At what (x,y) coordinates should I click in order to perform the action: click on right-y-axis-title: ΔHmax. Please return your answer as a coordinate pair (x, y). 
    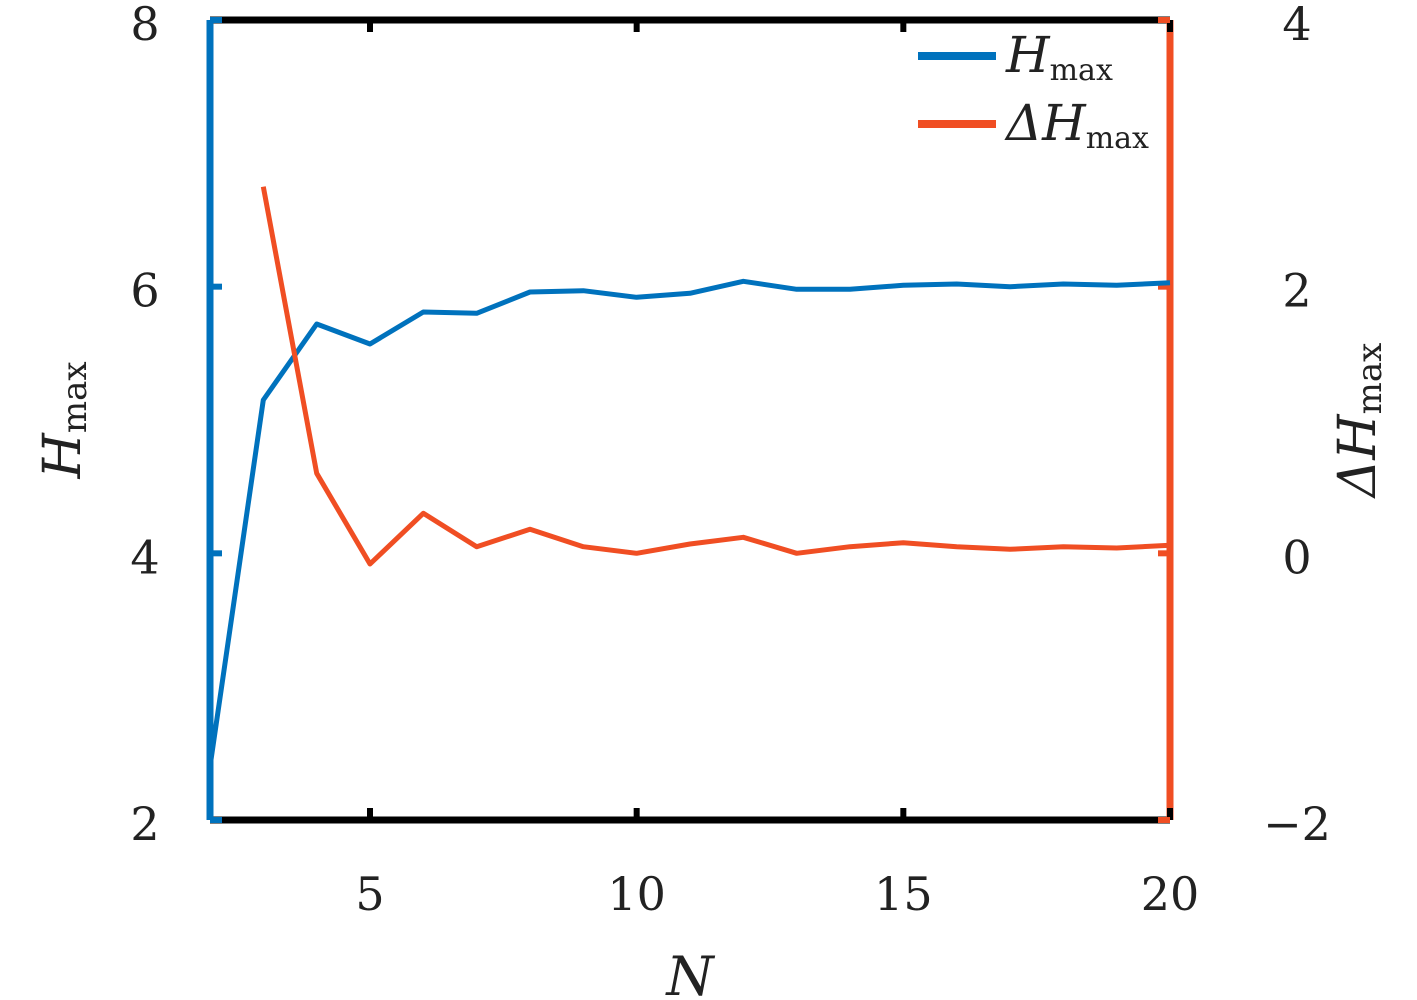
    Looking at the image, I should click on (1359, 421).